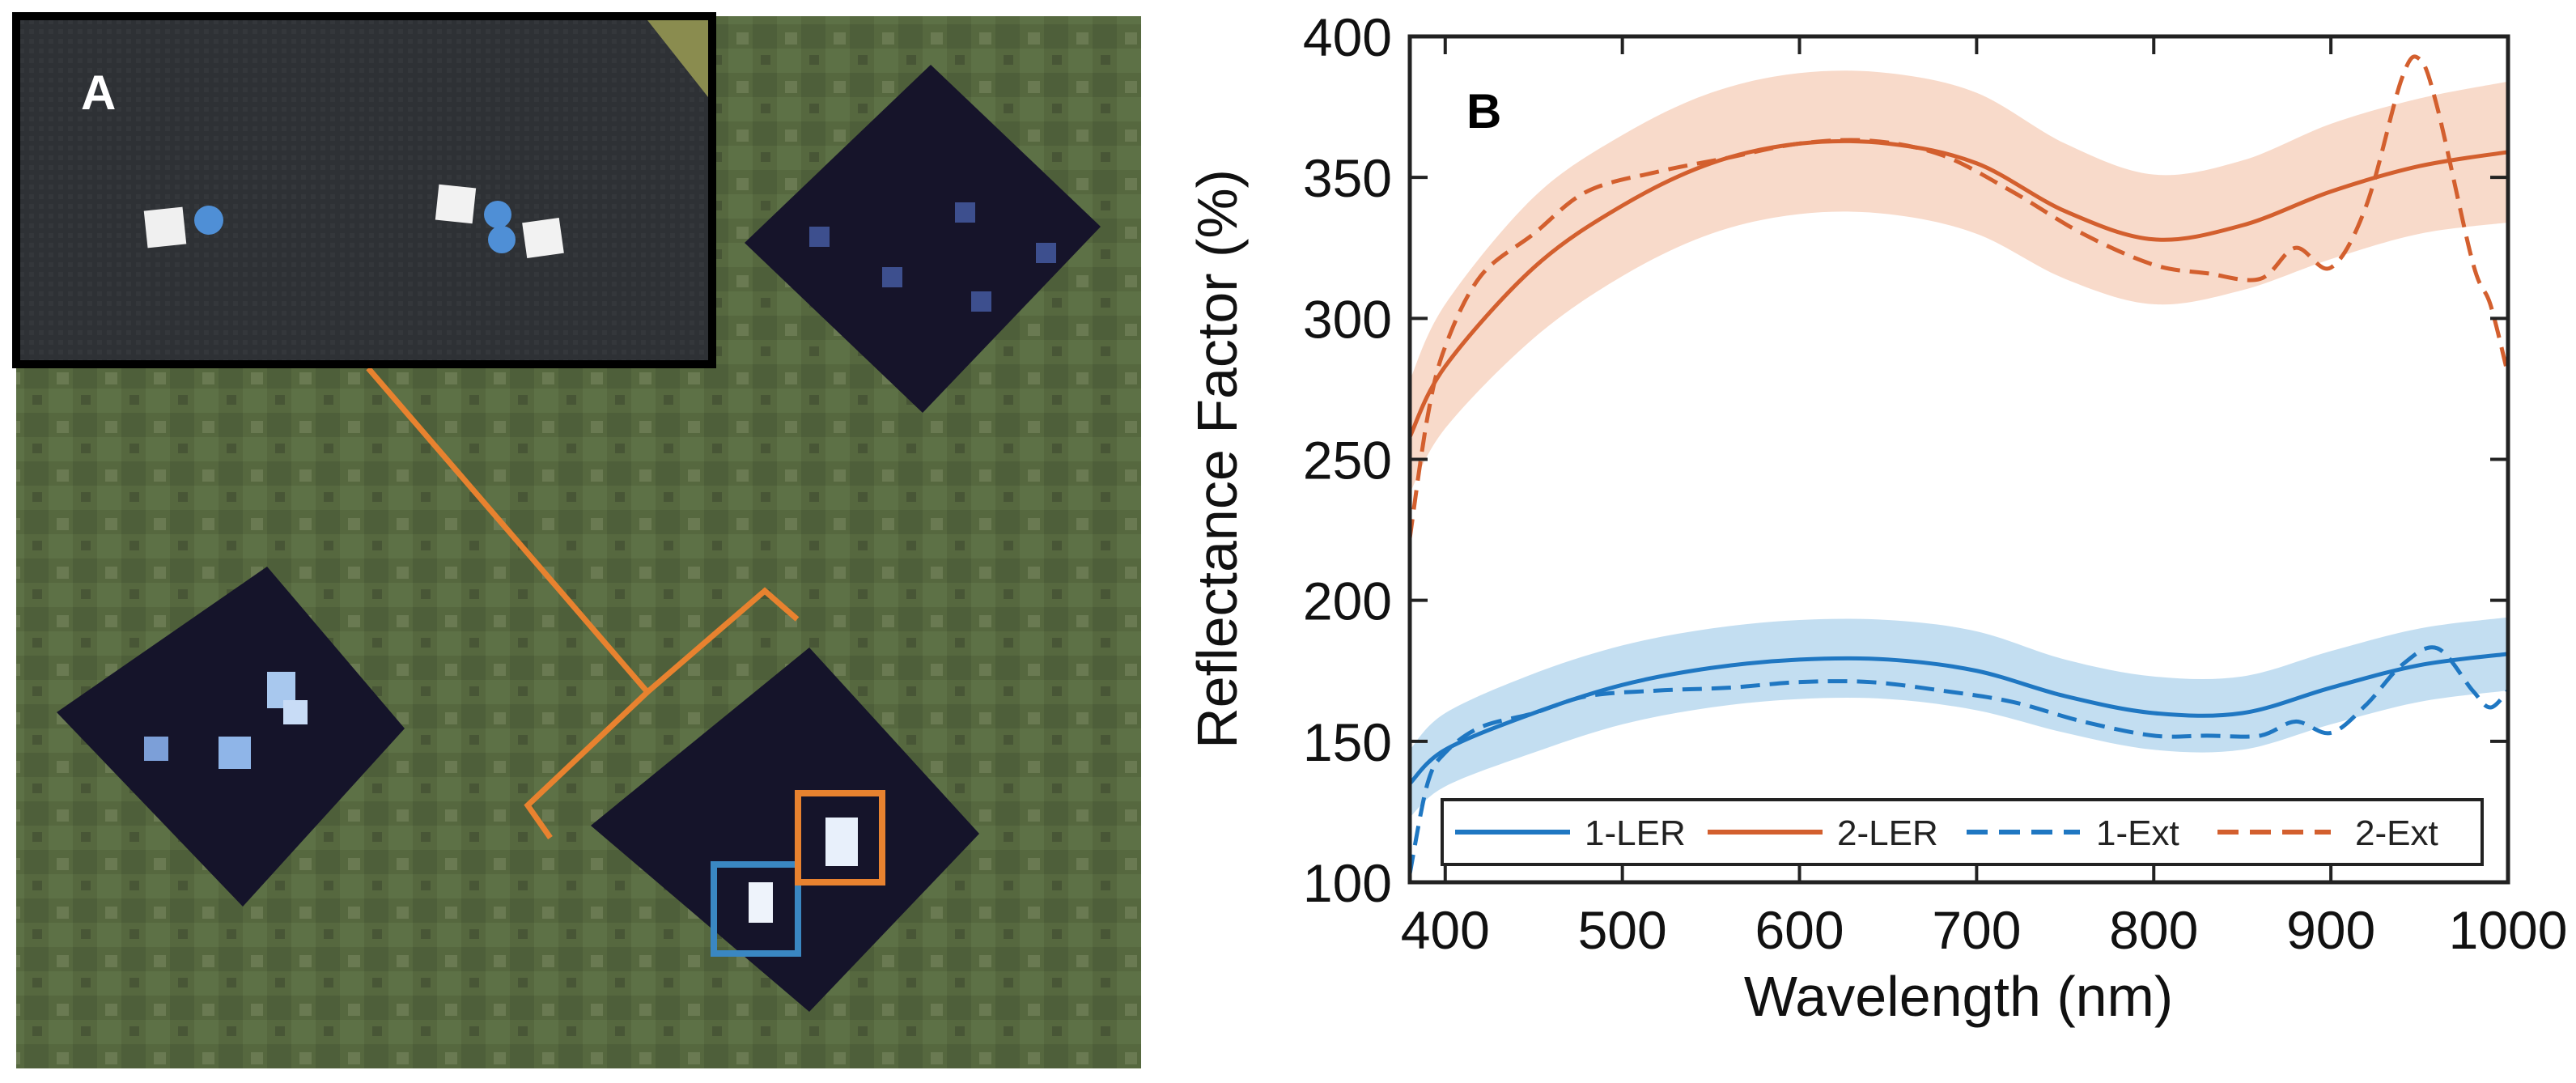 The width and height of the screenshot is (2576, 1083). Describe the element at coordinates (1483, 111) in the screenshot. I see `panel-b-label: B` at that location.